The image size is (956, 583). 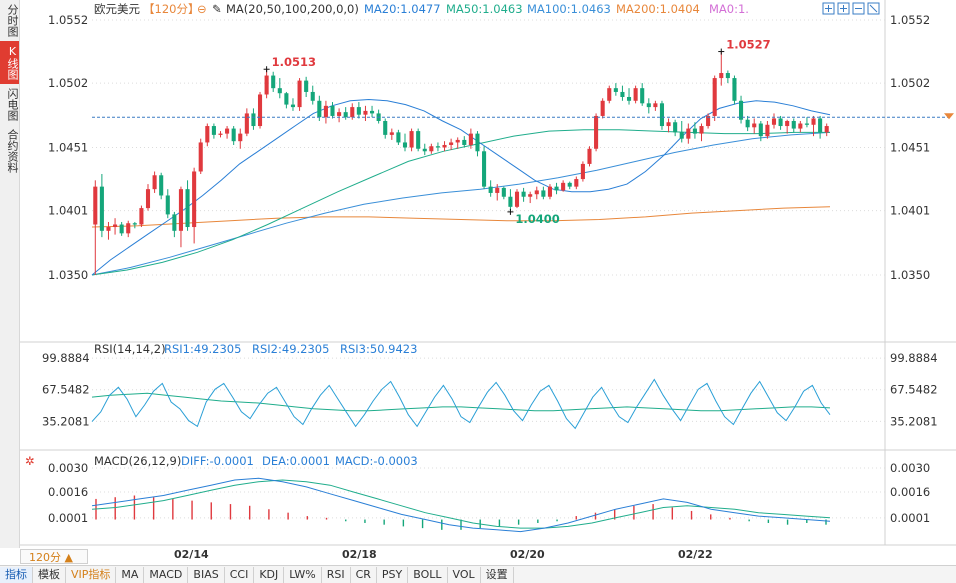 I want to click on tab-settings: 设置, so click(x=497, y=574).